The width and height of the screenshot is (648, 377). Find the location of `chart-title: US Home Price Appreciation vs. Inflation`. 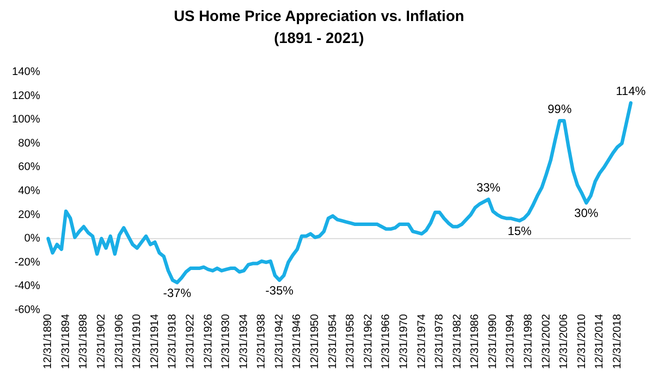

chart-title: US Home Price Appreciation vs. Inflation is located at coordinates (319, 17).